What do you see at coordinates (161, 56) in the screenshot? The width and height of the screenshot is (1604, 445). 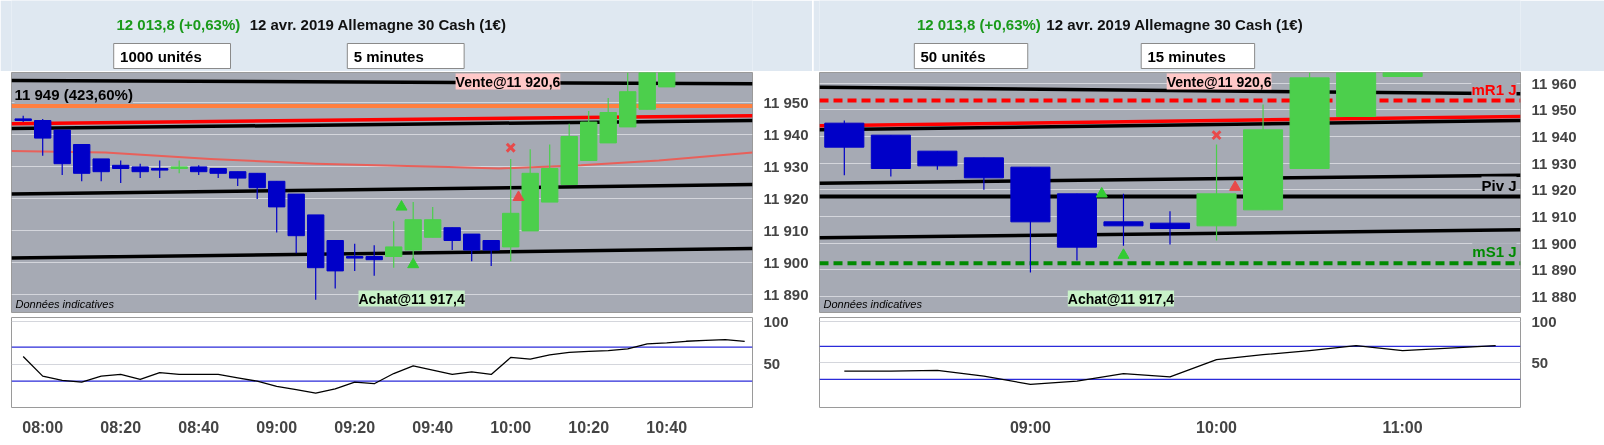 I see `text: 1000 unités` at bounding box center [161, 56].